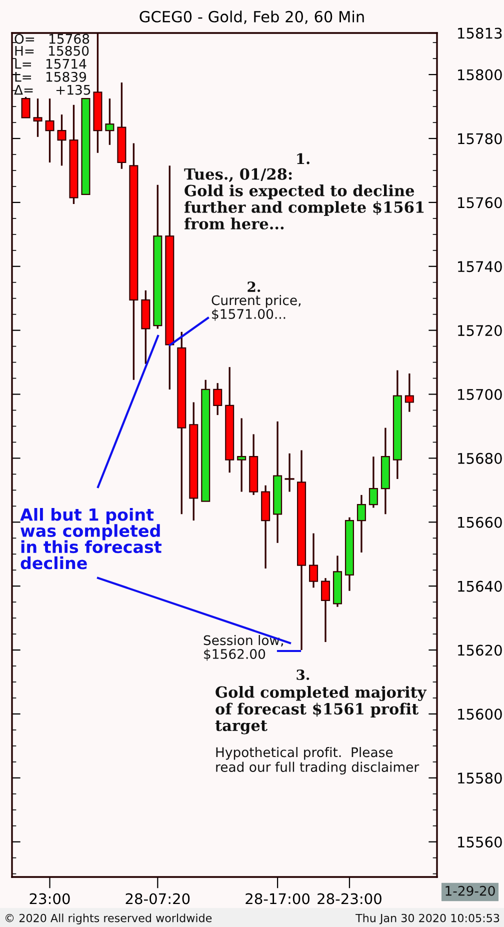 This screenshot has width=504, height=927. I want to click on y-tick-label: 15680, so click(480, 458).